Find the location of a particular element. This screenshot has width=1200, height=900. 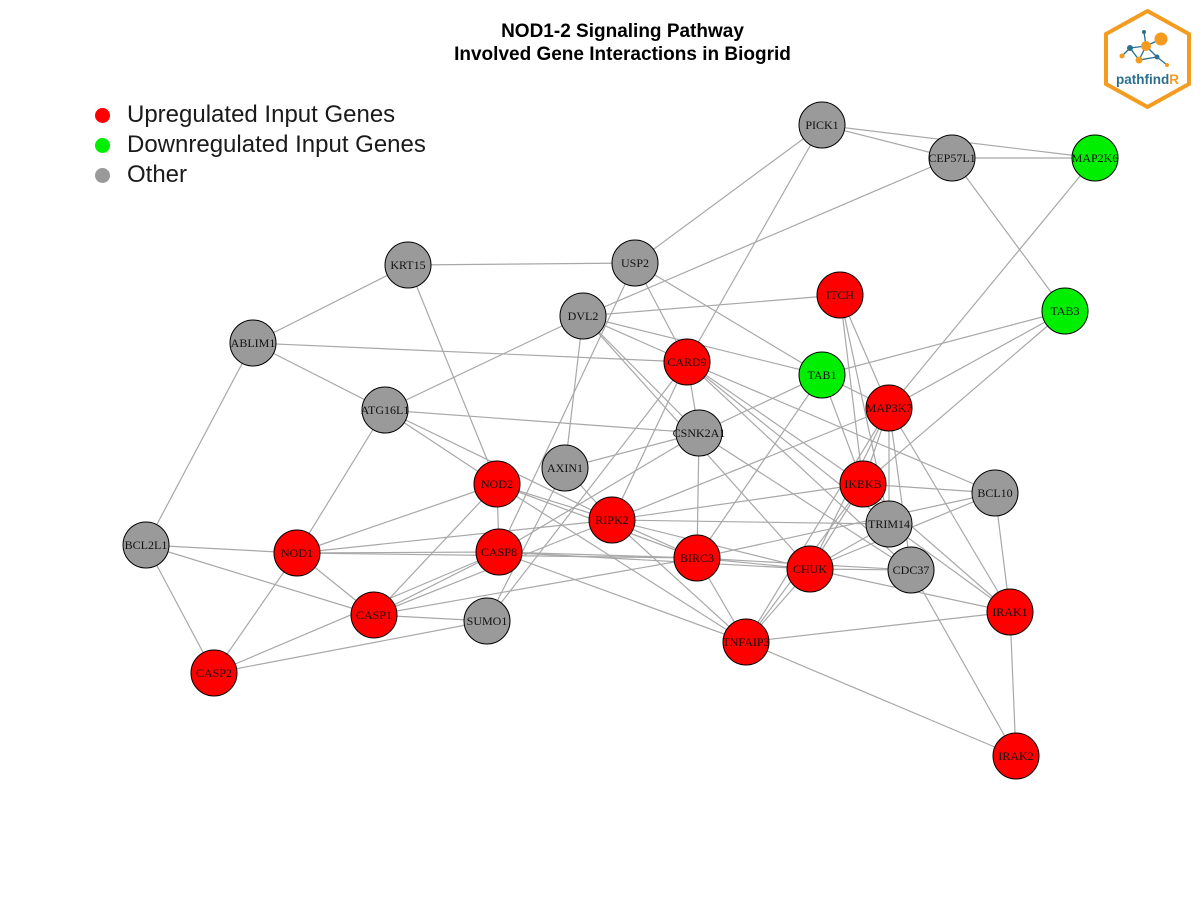

node-casp2: CASP2 is located at coordinates (214, 673).